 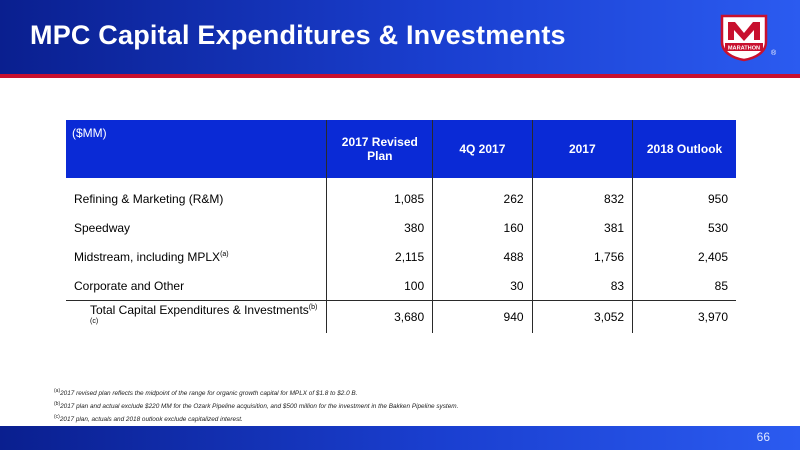 I want to click on row-label: Corporate and Other, so click(x=196, y=286).